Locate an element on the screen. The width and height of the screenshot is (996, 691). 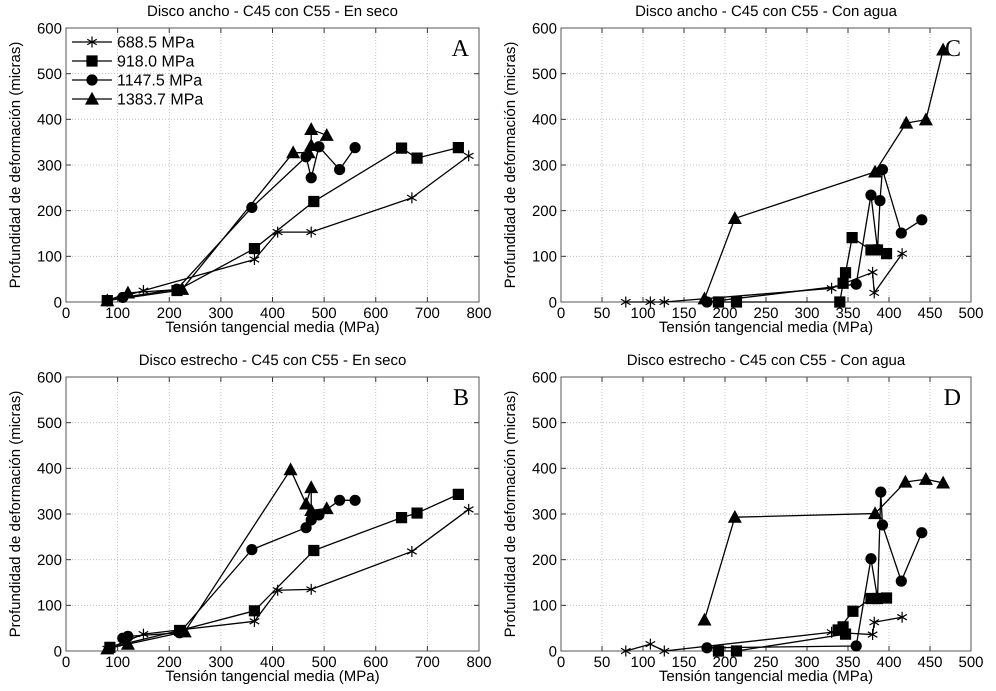
annotation: D is located at coordinates (952, 398).